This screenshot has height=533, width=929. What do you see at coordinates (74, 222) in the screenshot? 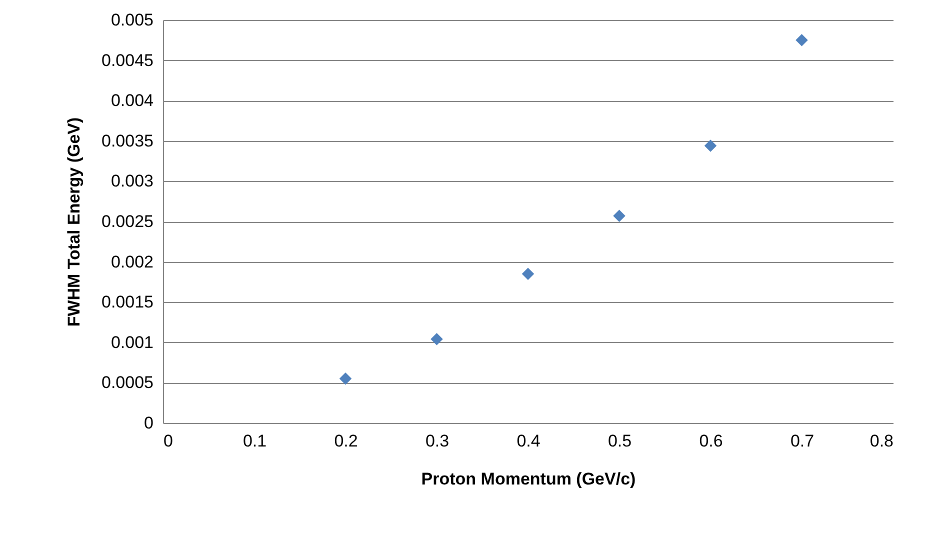
I see `y-axis-title: FWHM Total Energy (GeV)` at bounding box center [74, 222].